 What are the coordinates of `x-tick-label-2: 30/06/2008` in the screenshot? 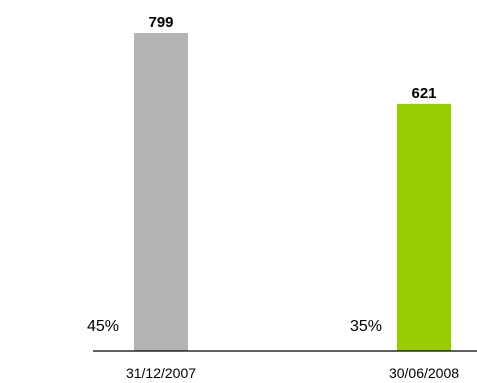 It's located at (424, 373).